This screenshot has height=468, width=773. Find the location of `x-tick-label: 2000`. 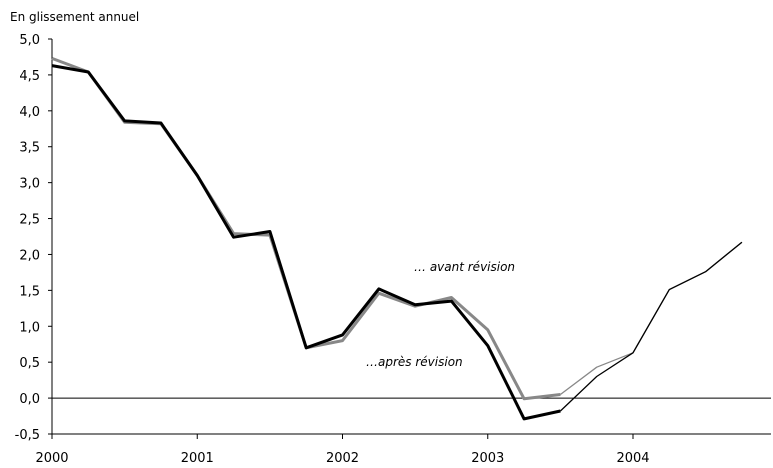

x-tick-label: 2000 is located at coordinates (51, 458).